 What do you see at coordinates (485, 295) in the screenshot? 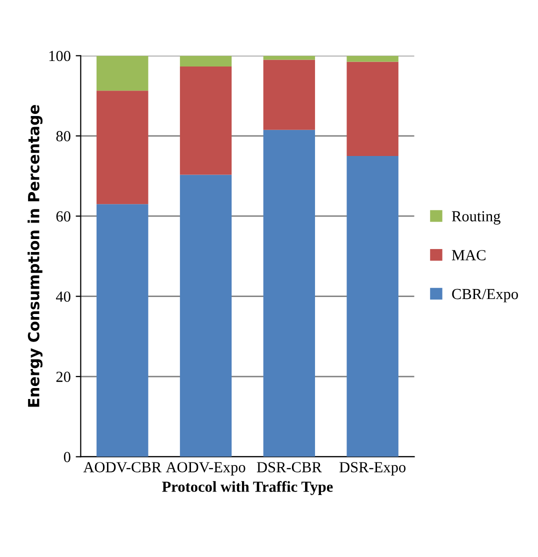
I see `legend-label: CBR/Expo` at bounding box center [485, 295].